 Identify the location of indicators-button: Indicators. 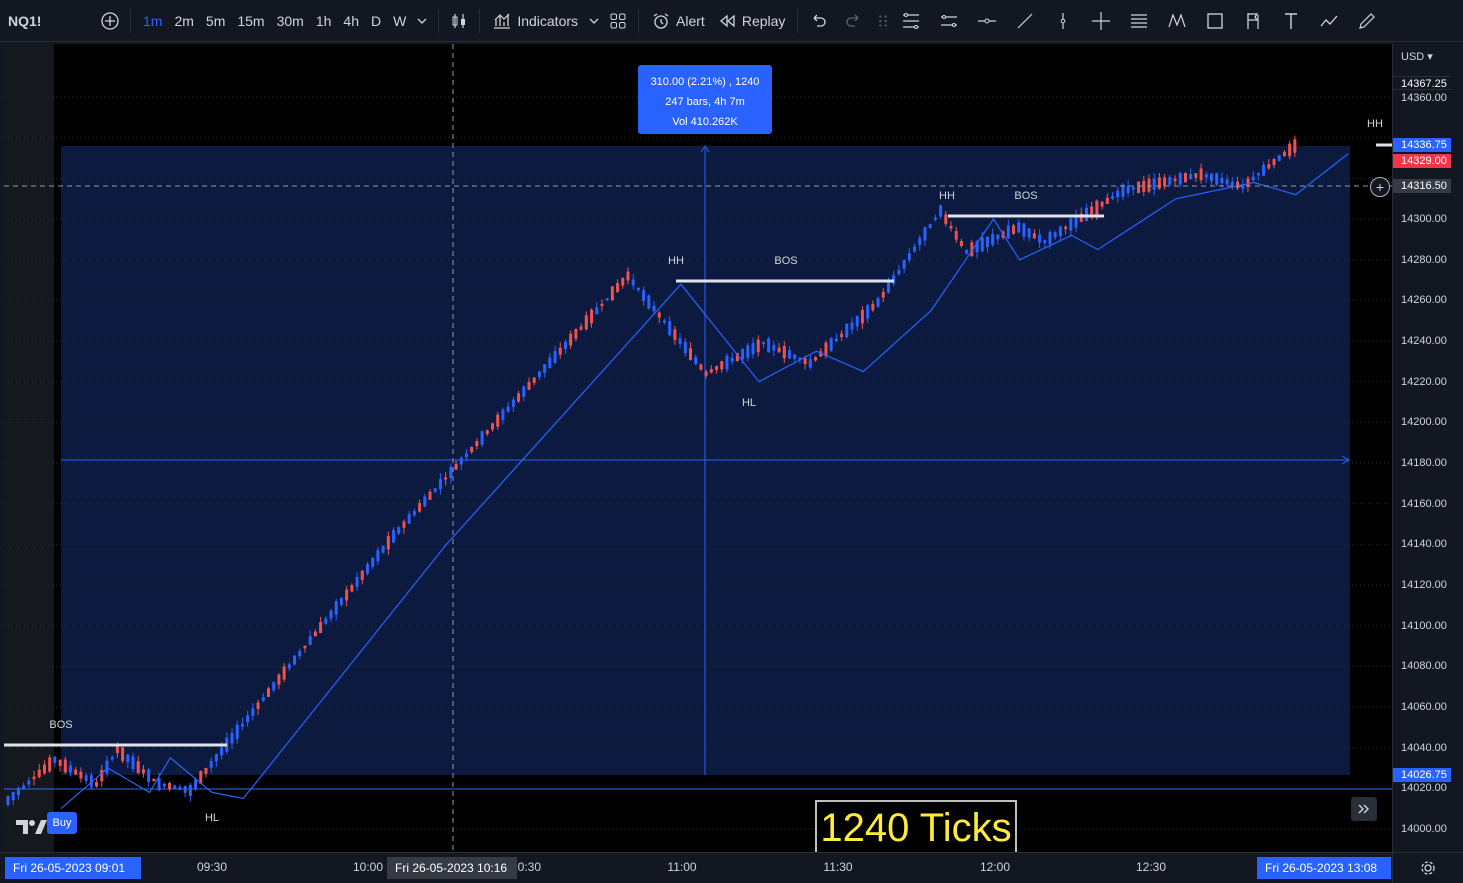
(535, 21).